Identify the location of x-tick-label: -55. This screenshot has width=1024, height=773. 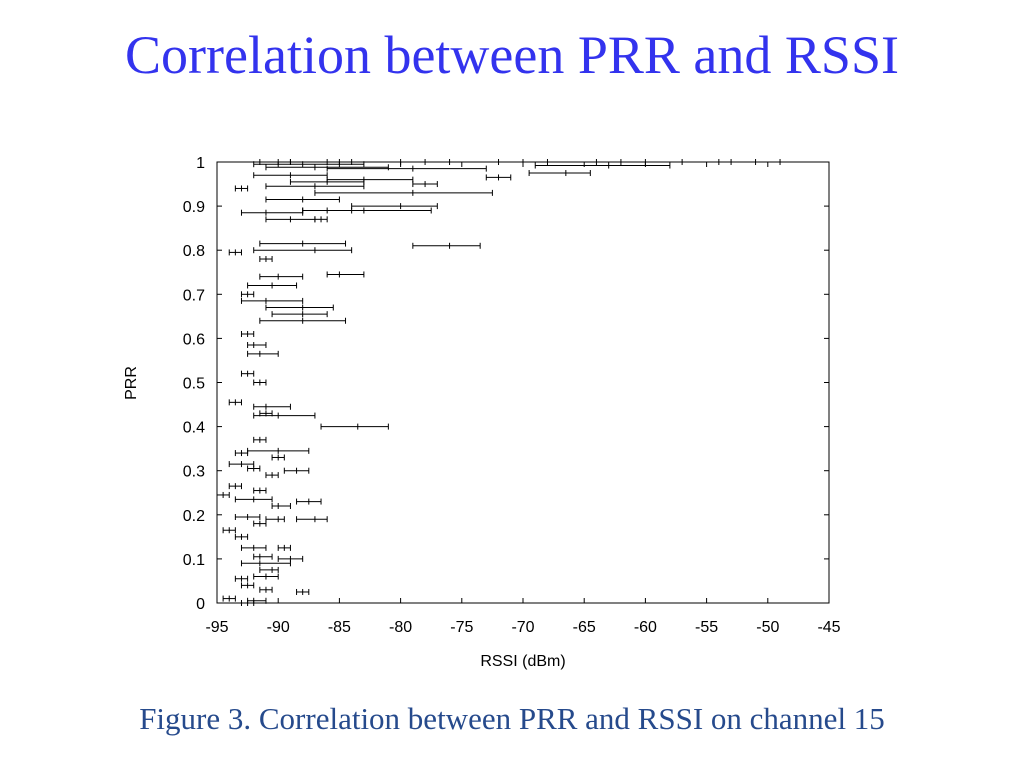
(706, 627).